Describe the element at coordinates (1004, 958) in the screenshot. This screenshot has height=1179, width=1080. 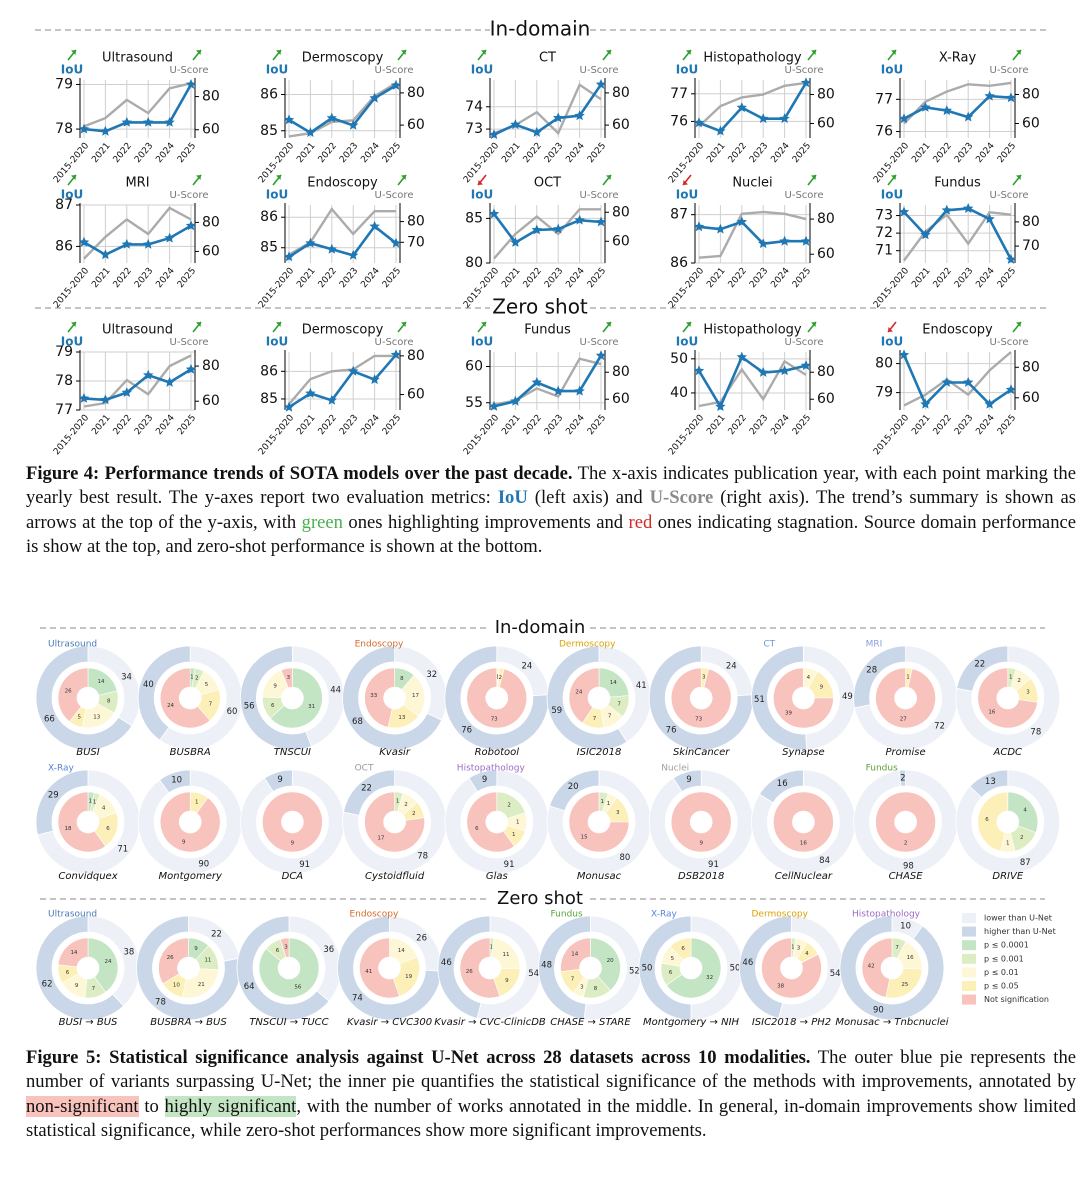
I see `legend-label: p ≤ 0.001` at that location.